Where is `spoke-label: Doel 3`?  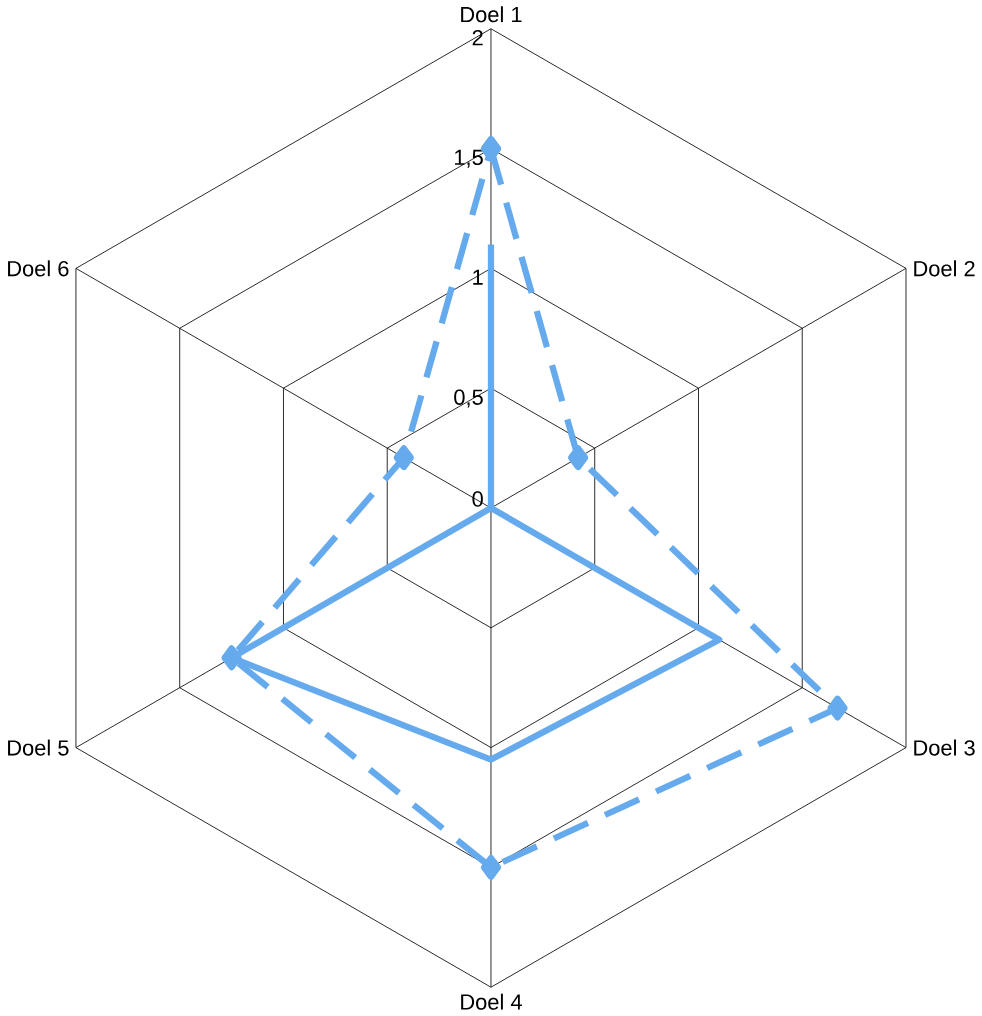
spoke-label: Doel 3 is located at coordinates (944, 747).